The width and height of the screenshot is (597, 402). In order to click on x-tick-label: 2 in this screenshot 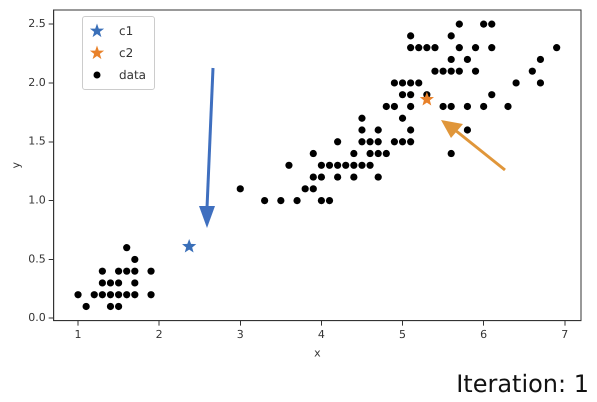, I will do `click(159, 335)`.